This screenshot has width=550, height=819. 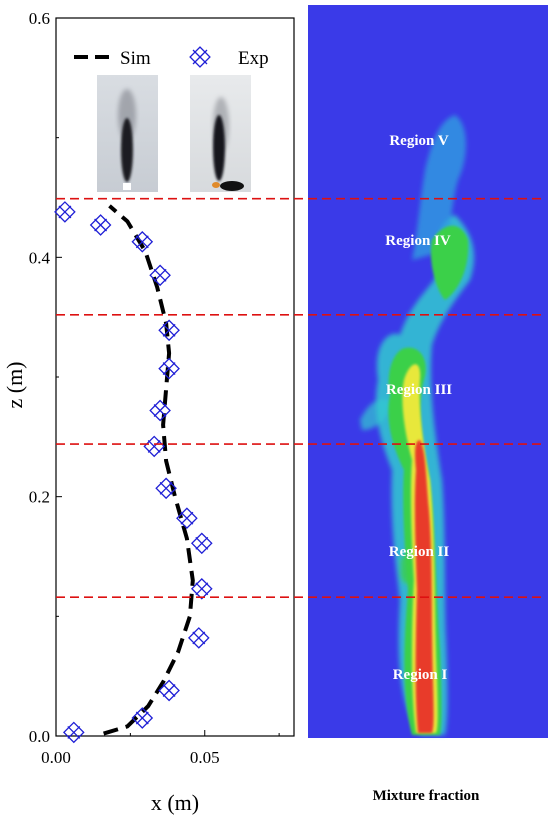 What do you see at coordinates (39, 18) in the screenshot?
I see `y-tick-label: 0.6` at bounding box center [39, 18].